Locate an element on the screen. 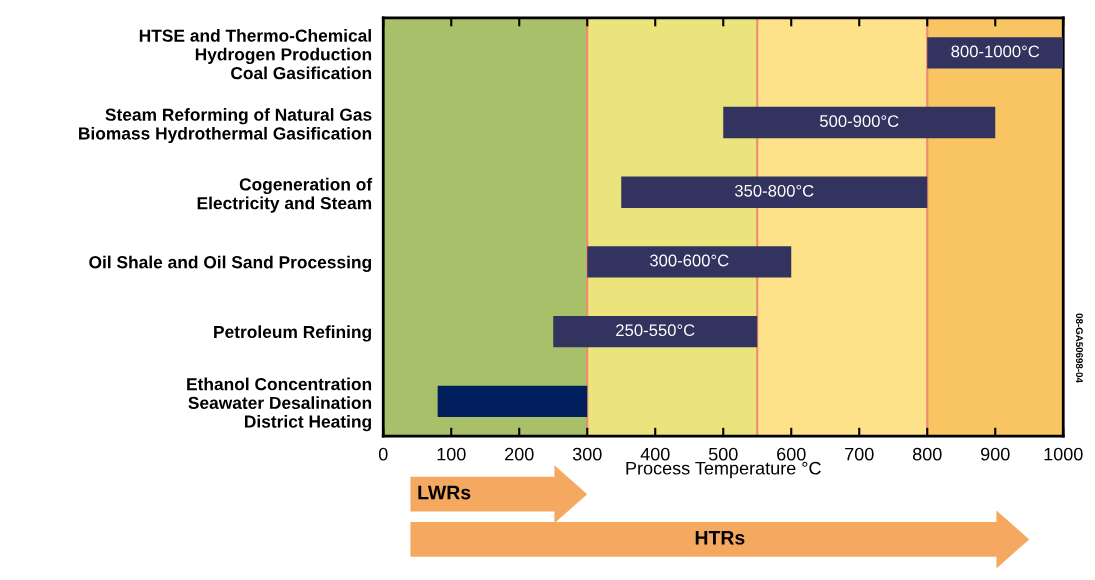  y-tick-label: Petroleum Refining is located at coordinates (292, 333).